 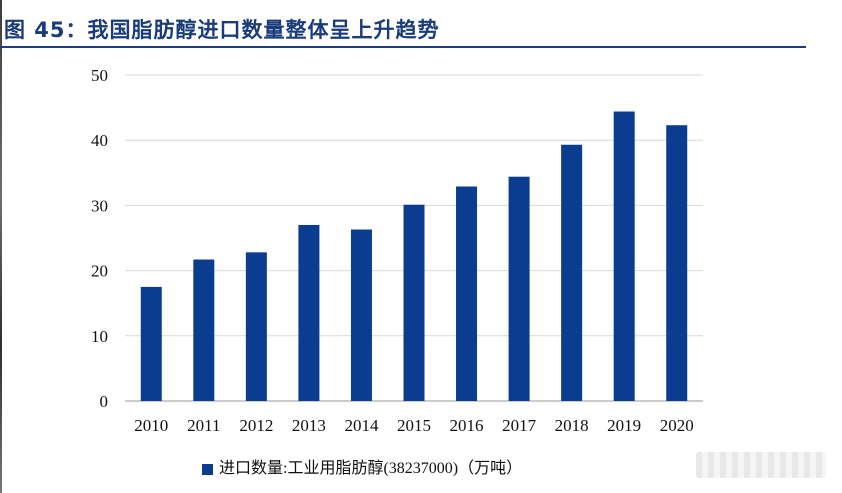 I want to click on y-tick-label: 0, so click(x=104, y=401).